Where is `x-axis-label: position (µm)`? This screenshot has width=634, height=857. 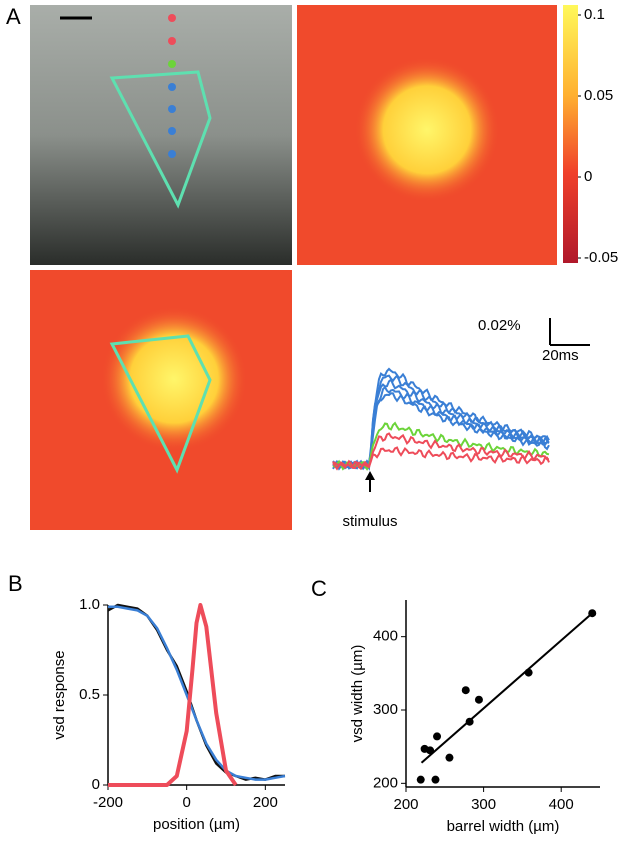
x-axis-label: position (µm) is located at coordinates (196, 824).